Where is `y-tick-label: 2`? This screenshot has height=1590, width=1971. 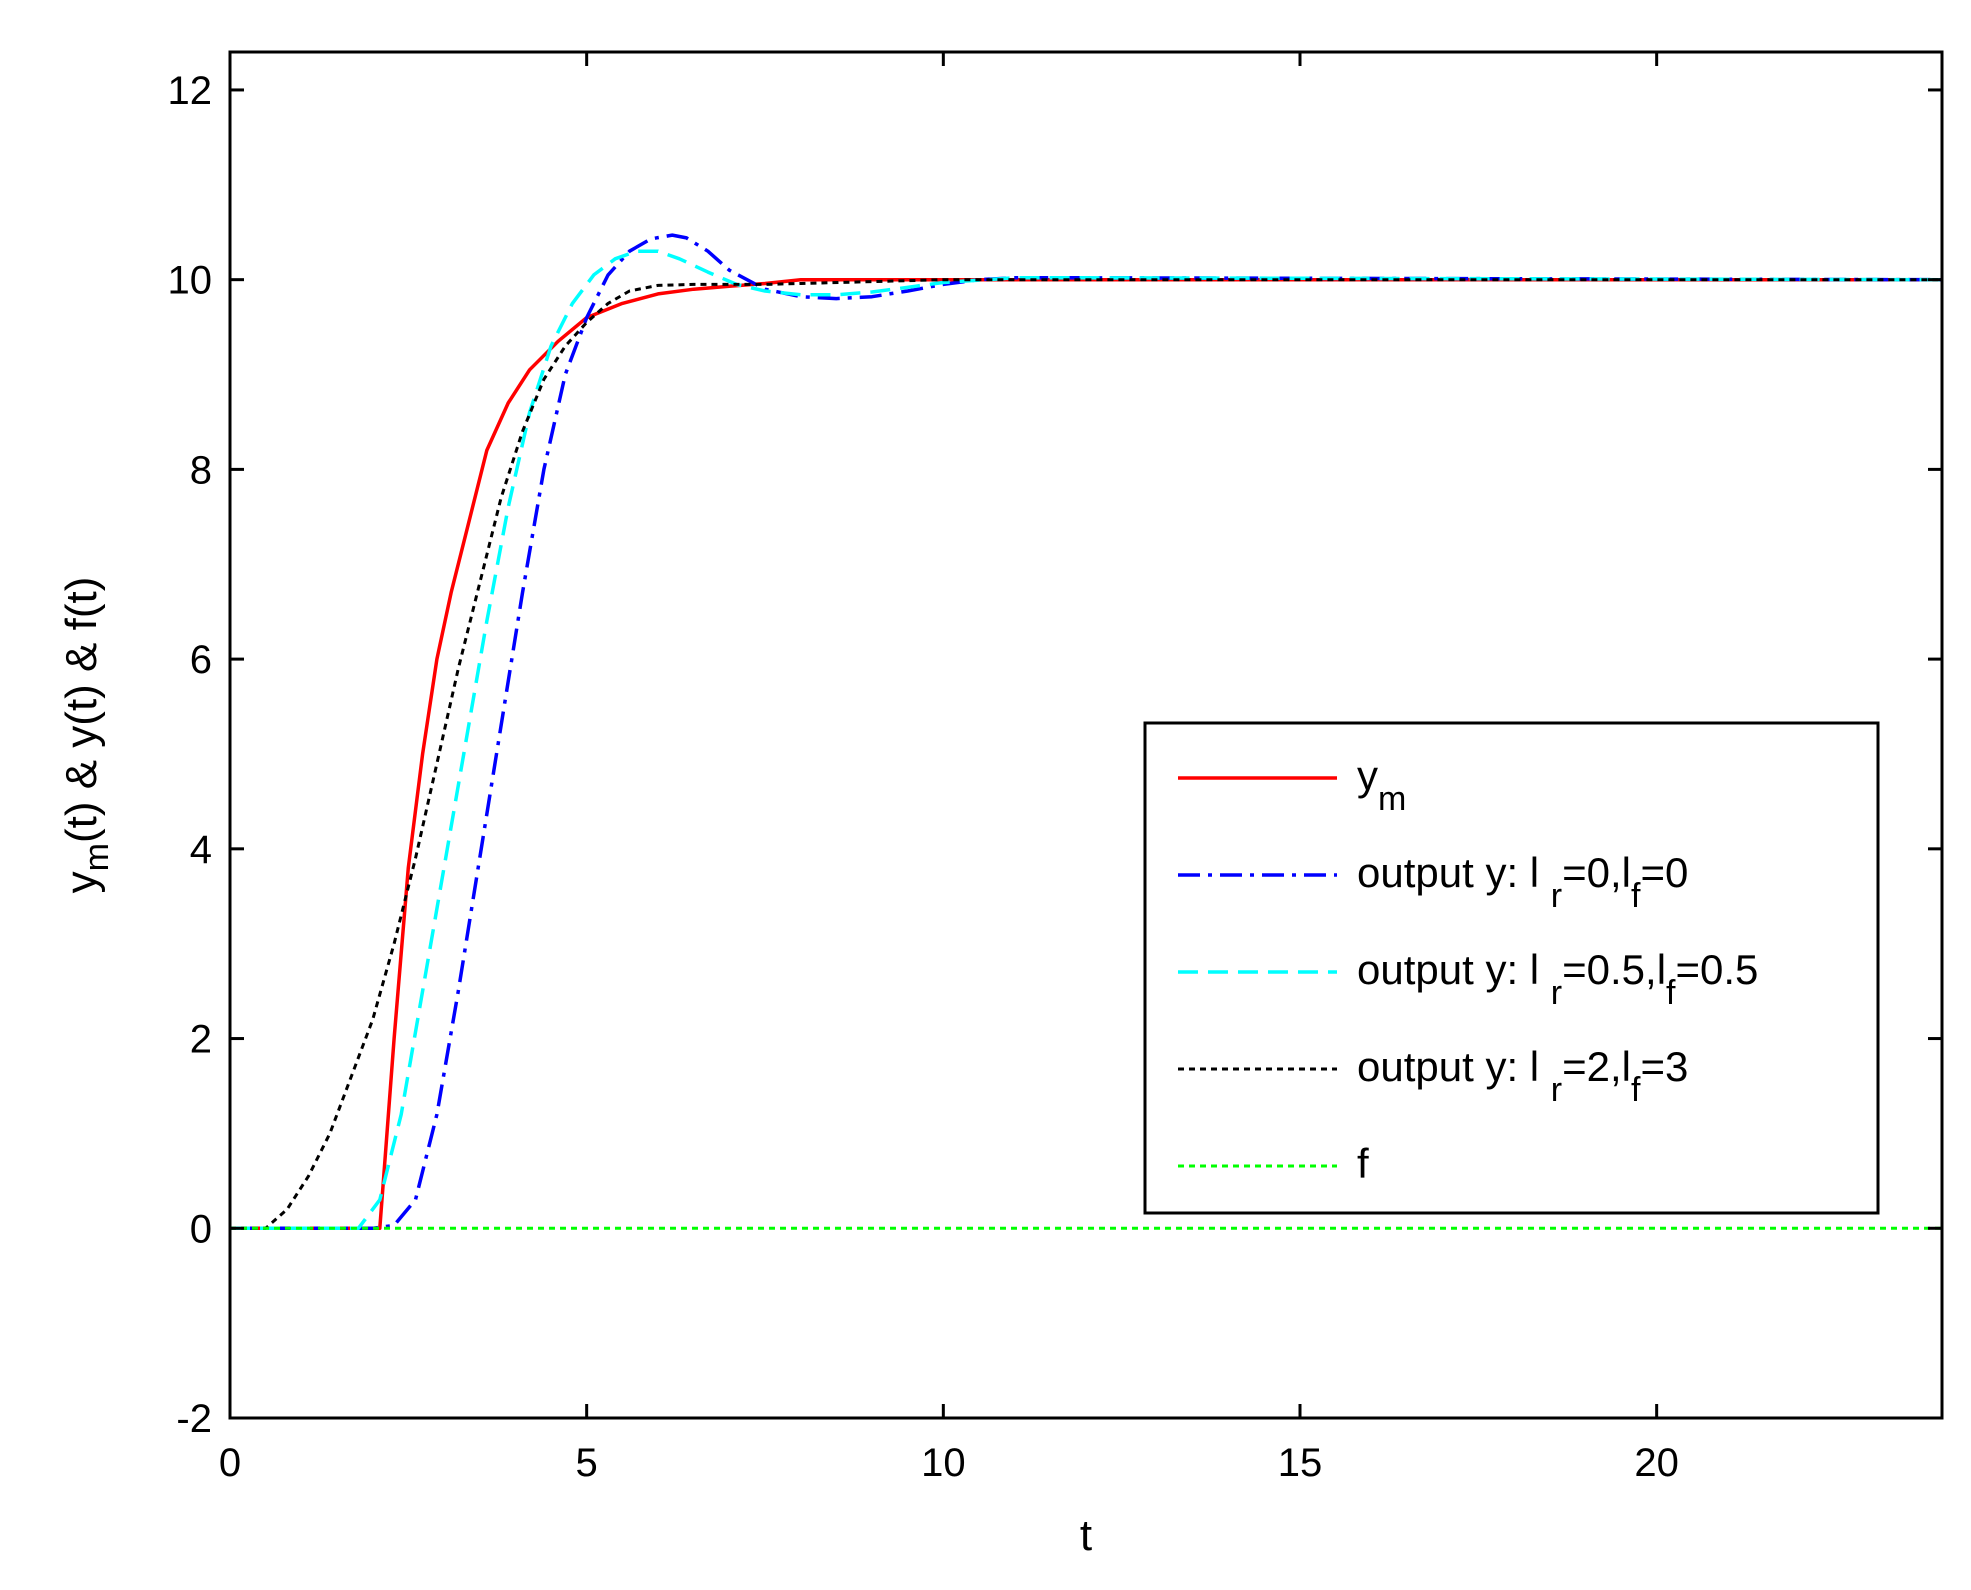 y-tick-label: 2 is located at coordinates (201, 1040).